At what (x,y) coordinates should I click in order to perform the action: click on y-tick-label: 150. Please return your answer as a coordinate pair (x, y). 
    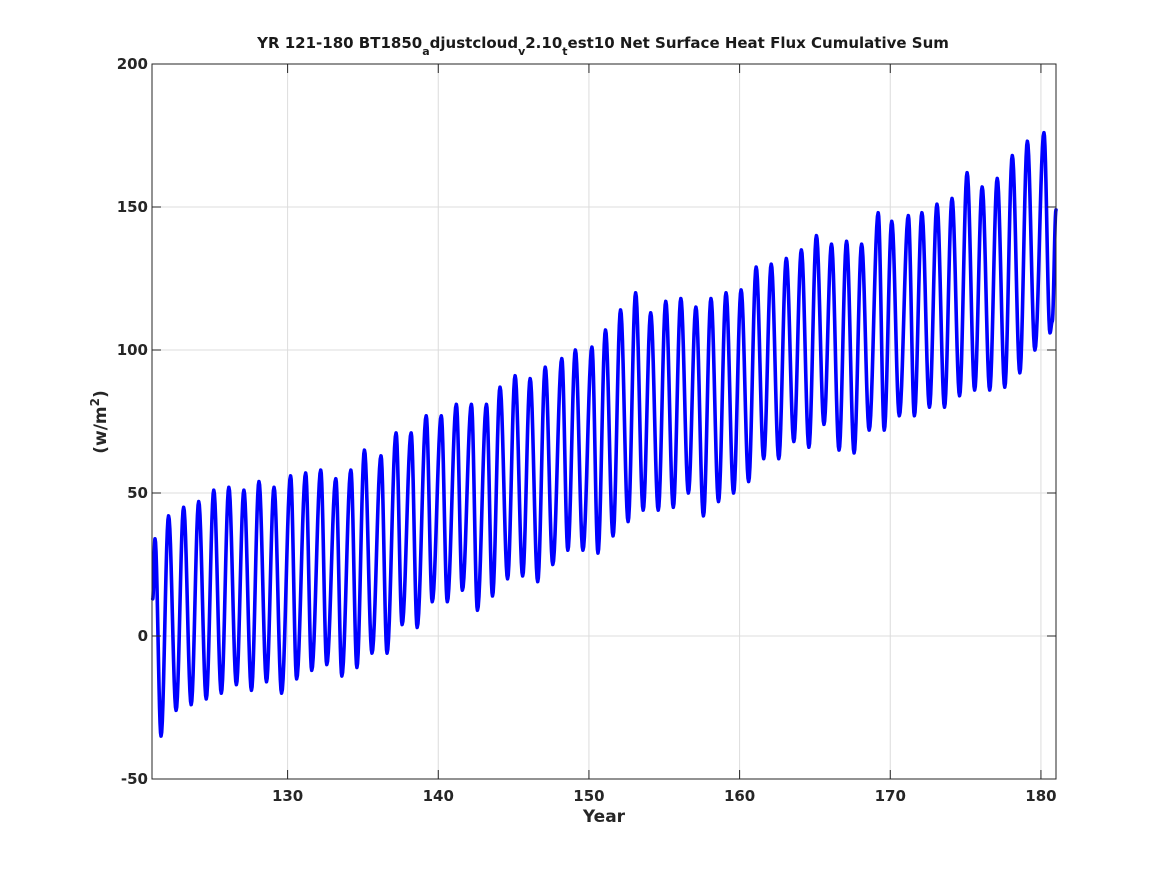
    Looking at the image, I should click on (132, 207).